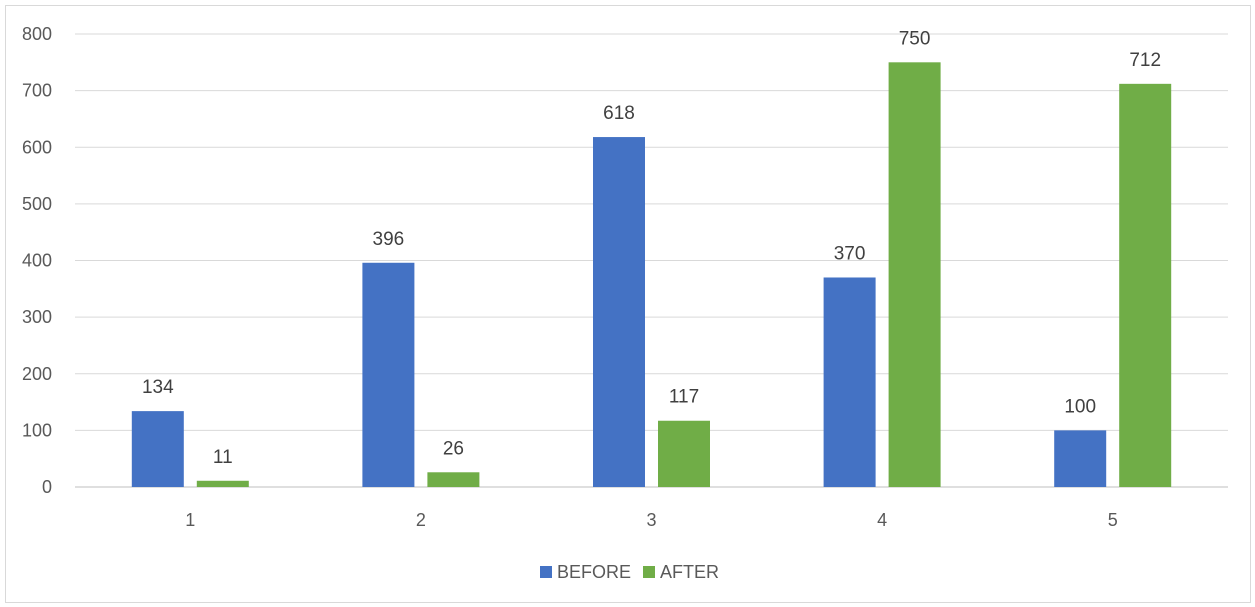  I want to click on x-tick-label: 3, so click(651, 520).